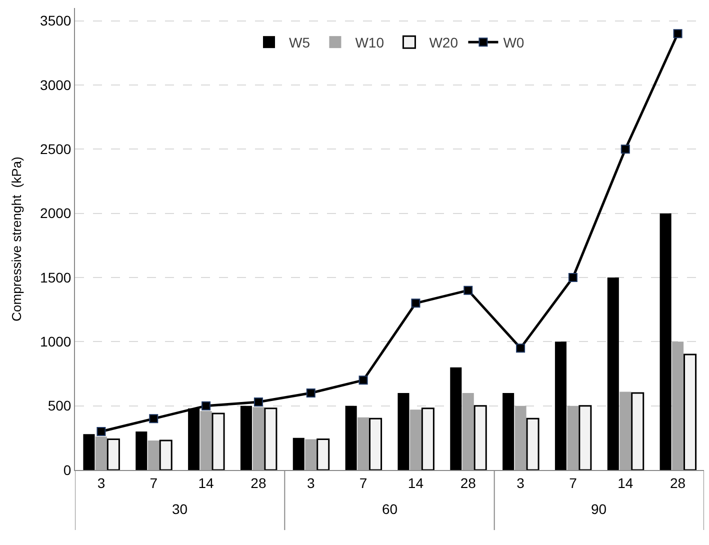 Image resolution: width=709 pixels, height=545 pixels. I want to click on text: 60, so click(390, 509).